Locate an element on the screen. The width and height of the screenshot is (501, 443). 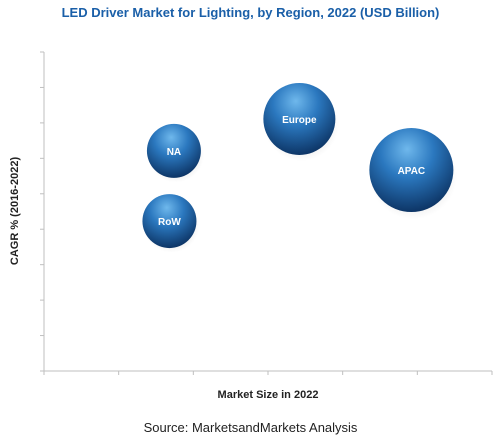
bubble-apac is located at coordinates (411, 170).